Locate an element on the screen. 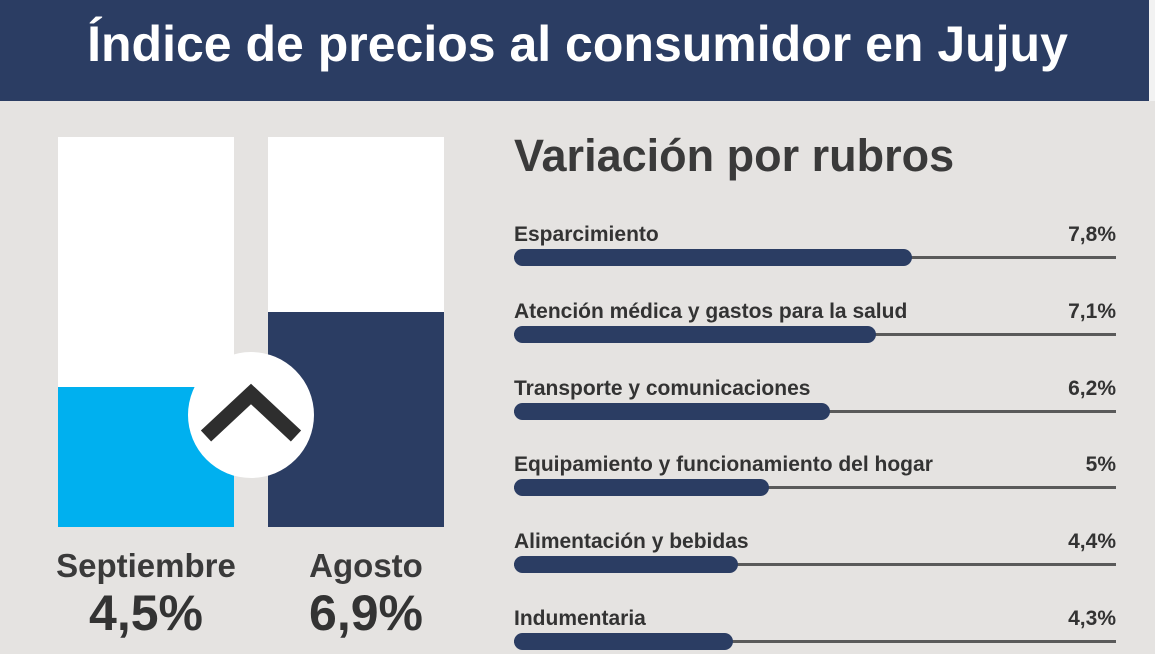  rubro-label: Atención médica y gastos para la salud is located at coordinates (711, 311).